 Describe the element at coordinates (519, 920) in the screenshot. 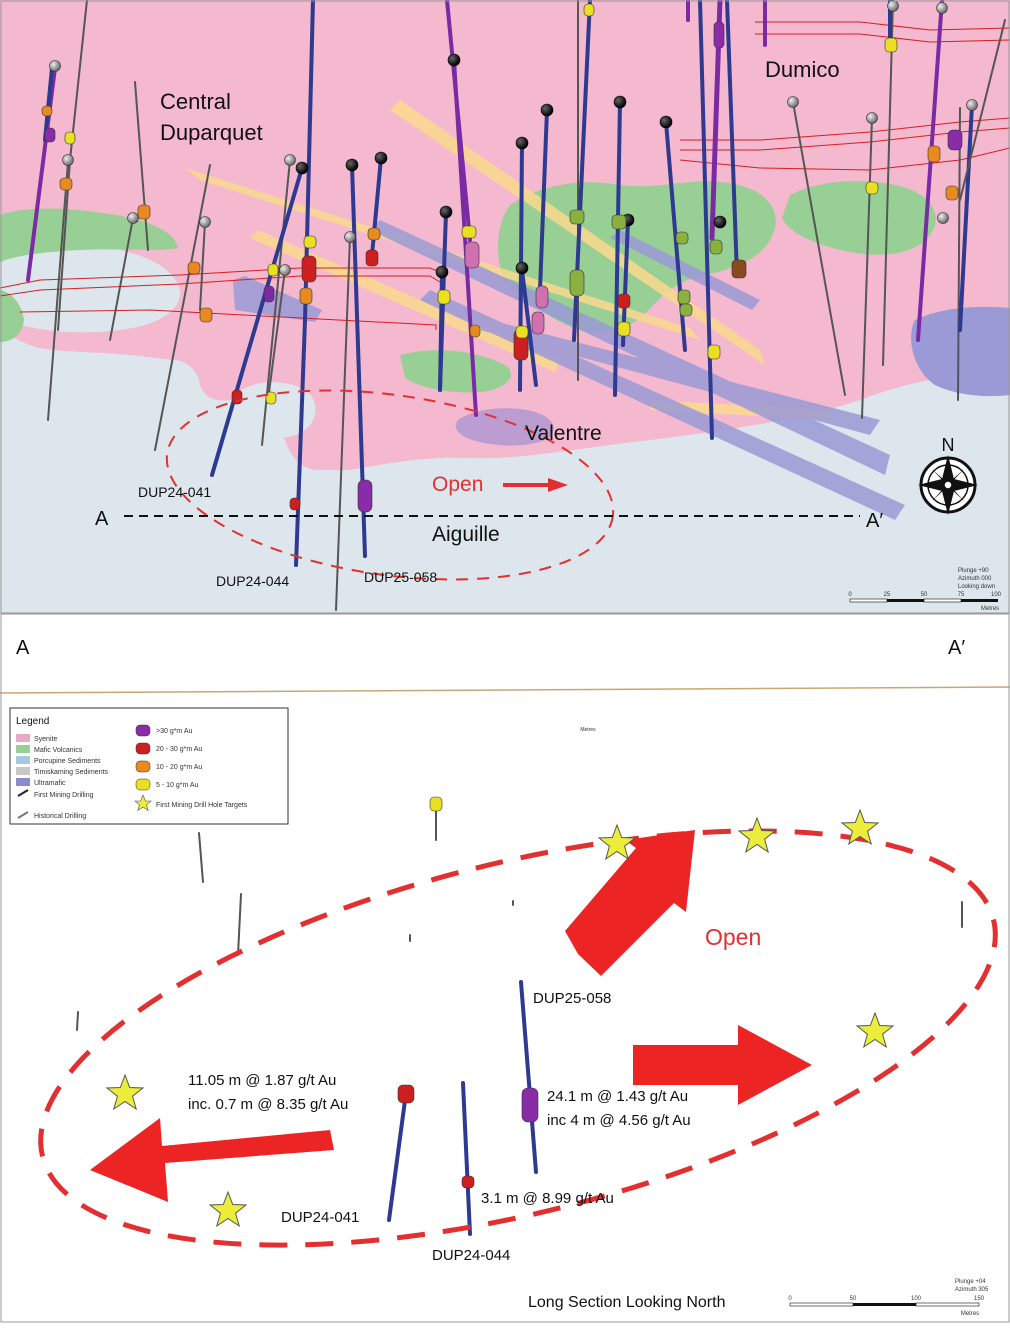

I see `section-historical-drill-traces` at that location.